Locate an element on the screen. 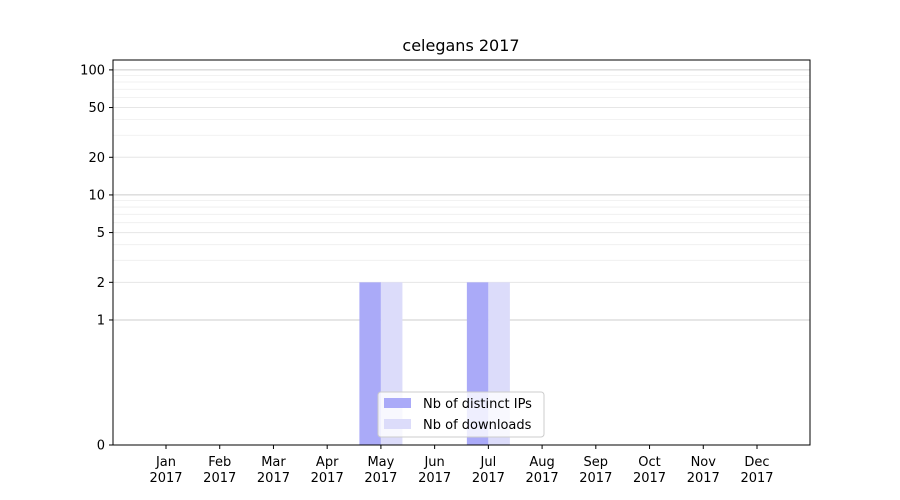 Image resolution: width=900 pixels, height=500 pixels. chart-title: celegans 2017 is located at coordinates (460, 45).